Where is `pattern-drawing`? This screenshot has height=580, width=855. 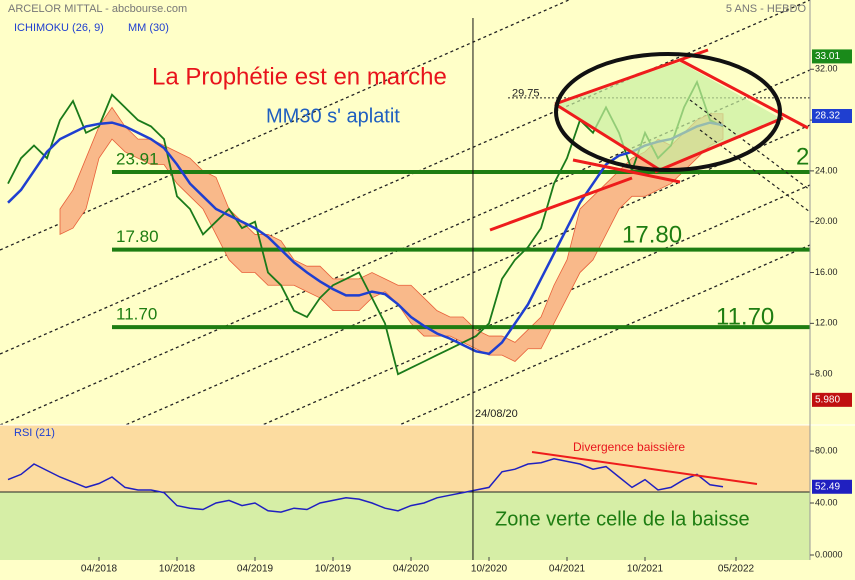
pattern-drawing is located at coordinates (650, 140).